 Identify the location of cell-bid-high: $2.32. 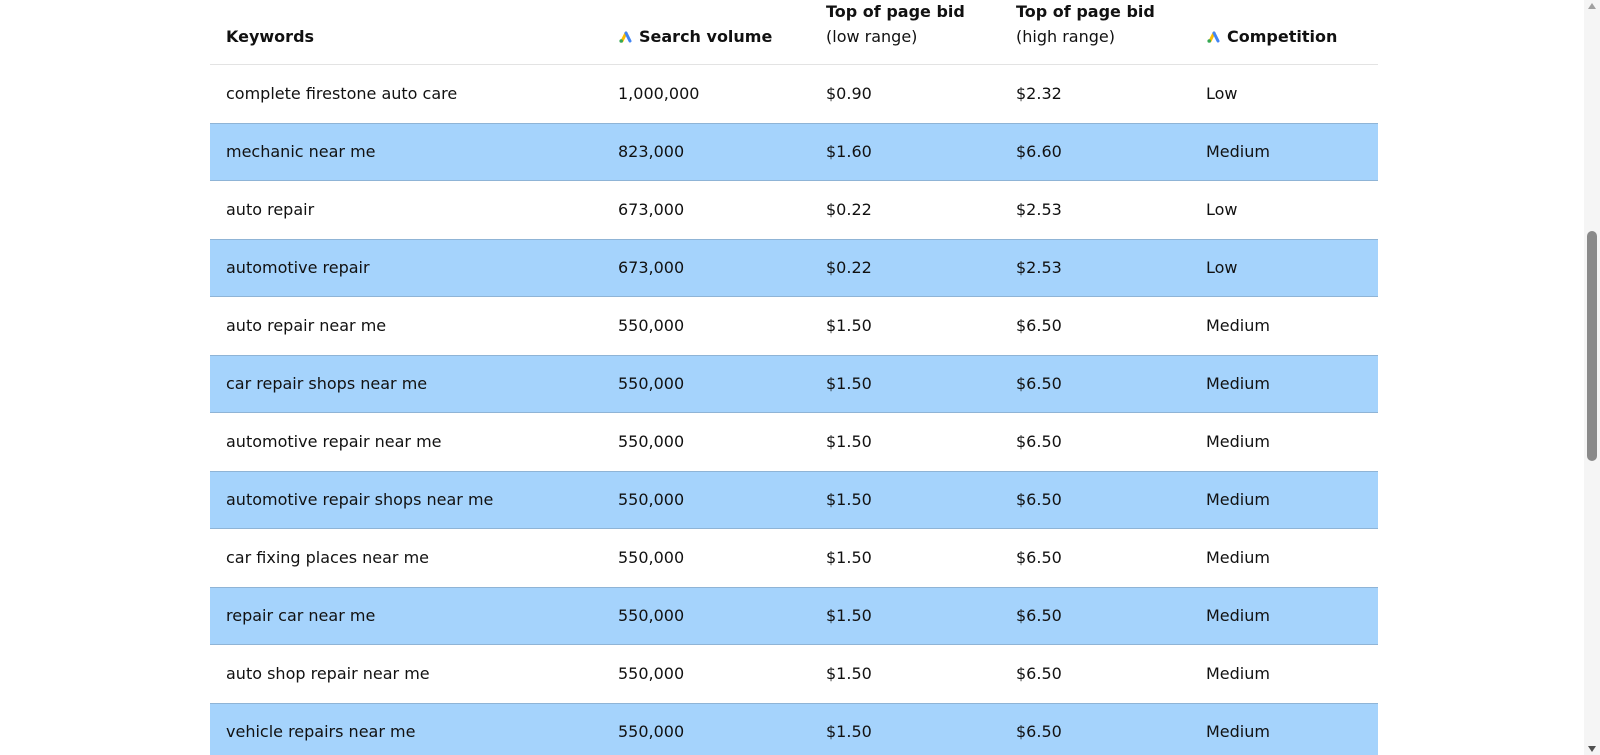
(1039, 93).